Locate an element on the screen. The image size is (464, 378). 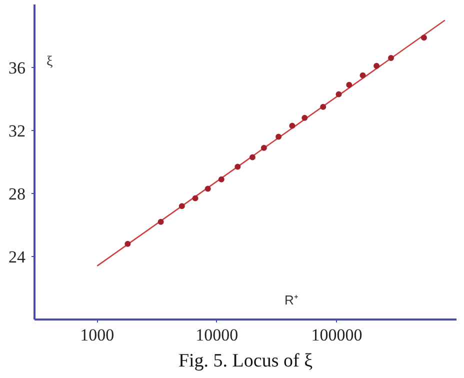
y-tick-label: 36 is located at coordinates (17, 68).